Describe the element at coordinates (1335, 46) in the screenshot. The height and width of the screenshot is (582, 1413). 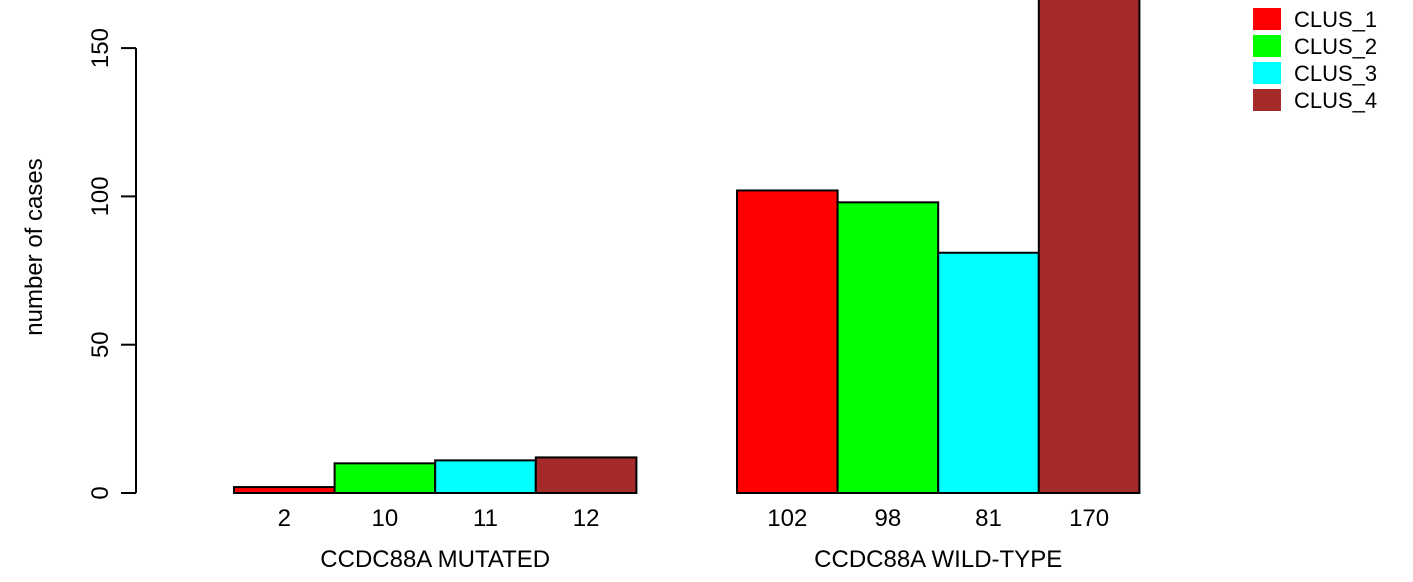
I see `legend-label: CLUS_2` at that location.